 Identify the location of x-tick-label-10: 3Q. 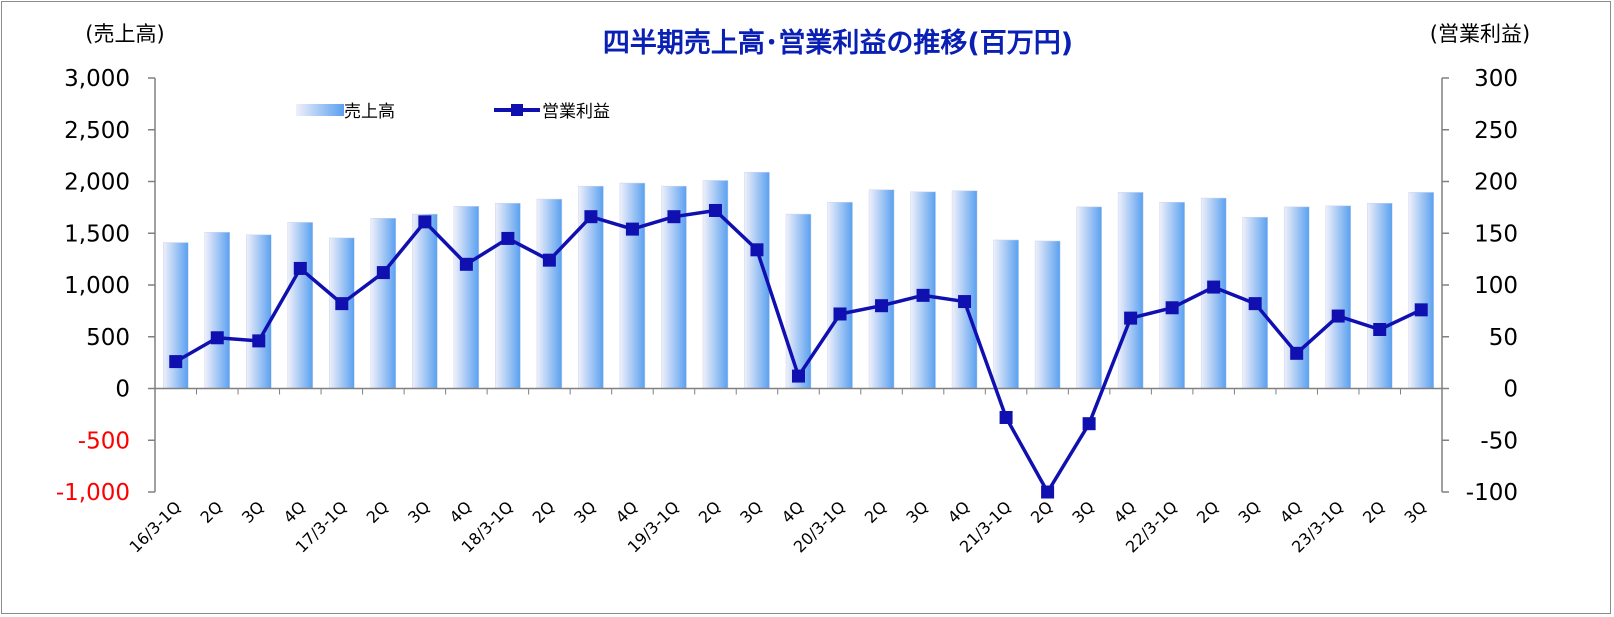
(585, 512).